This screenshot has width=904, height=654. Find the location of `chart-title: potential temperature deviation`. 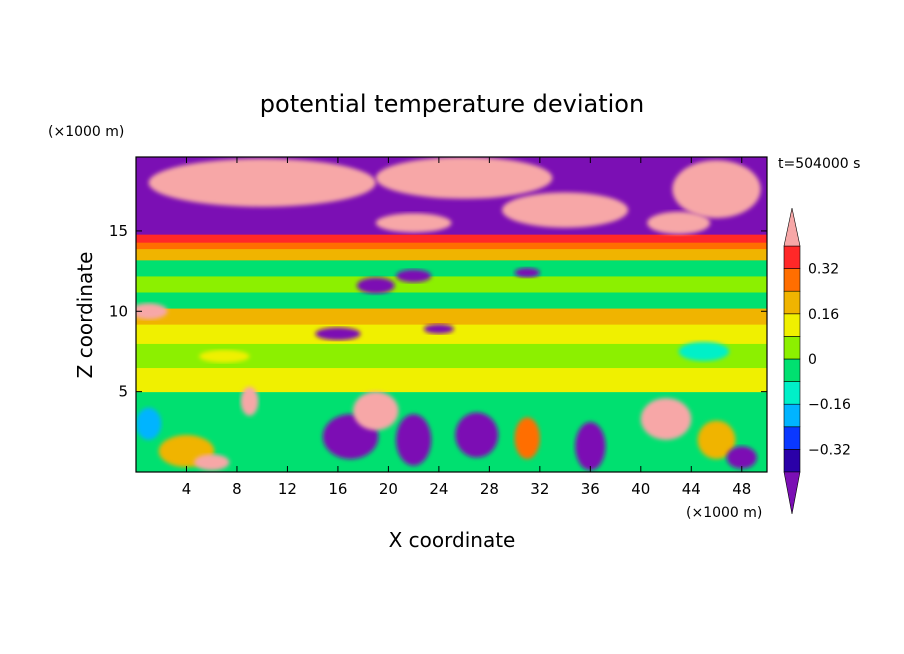

chart-title: potential temperature deviation is located at coordinates (452, 104).